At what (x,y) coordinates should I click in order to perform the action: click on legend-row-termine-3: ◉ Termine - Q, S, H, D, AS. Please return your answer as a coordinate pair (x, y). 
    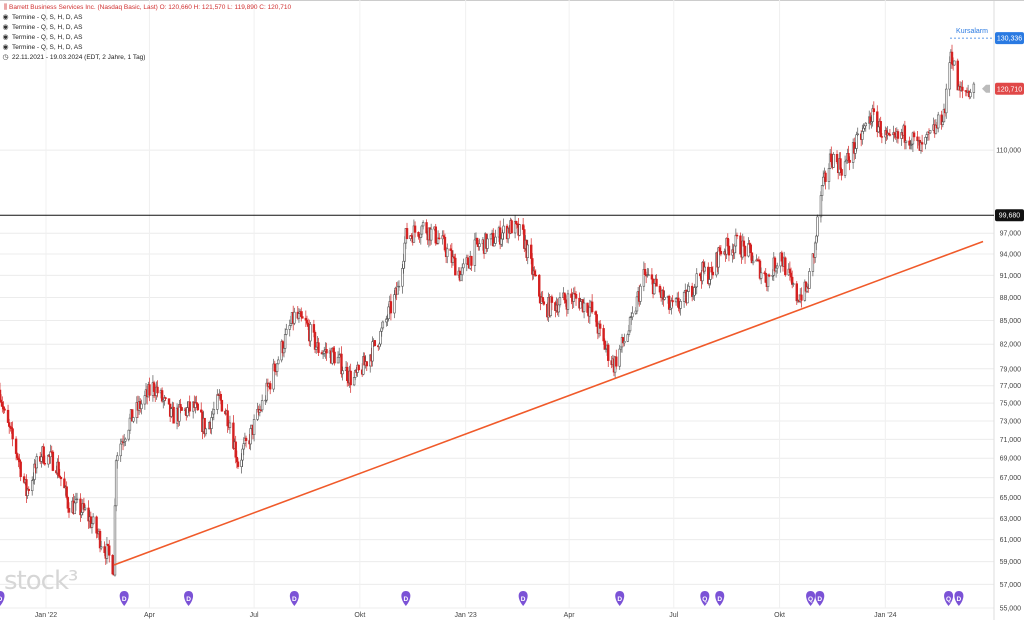
    Looking at the image, I should click on (146, 38).